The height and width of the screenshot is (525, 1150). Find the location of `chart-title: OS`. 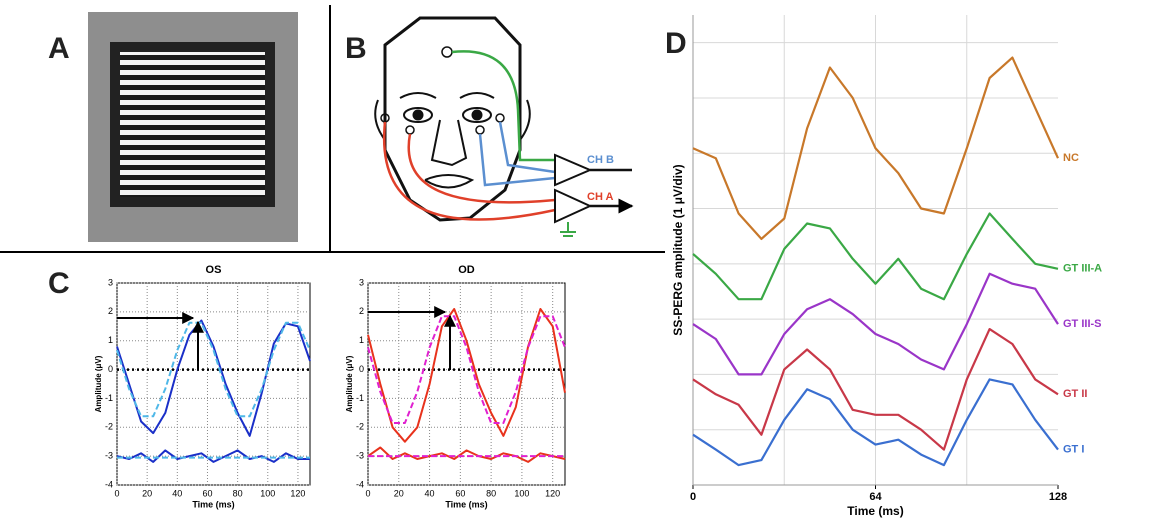

chart-title: OS is located at coordinates (214, 270).